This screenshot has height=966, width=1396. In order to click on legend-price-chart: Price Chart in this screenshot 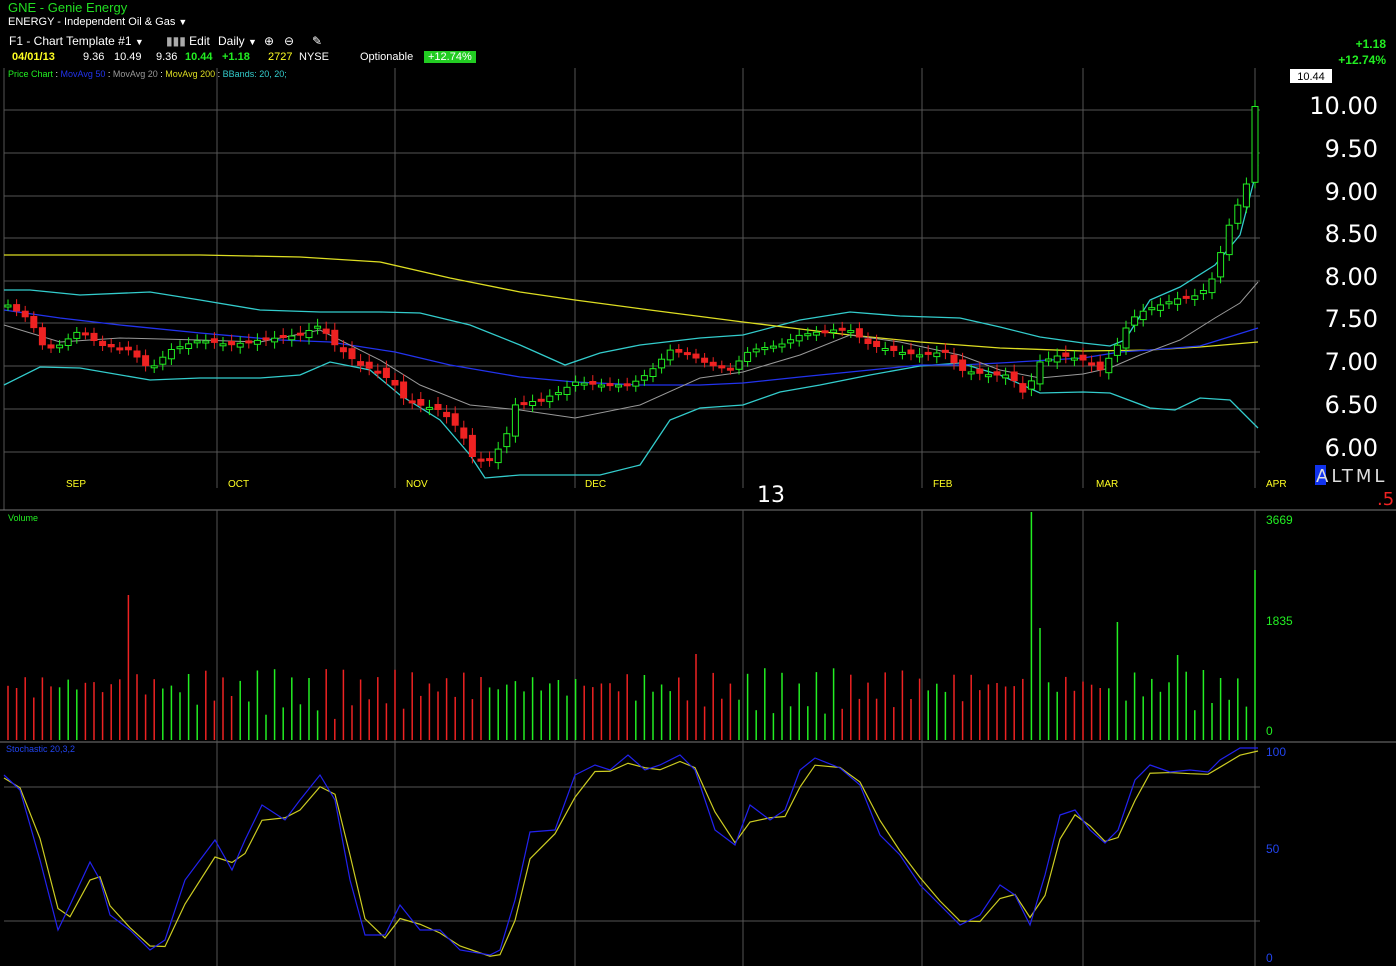, I will do `click(31, 74)`.